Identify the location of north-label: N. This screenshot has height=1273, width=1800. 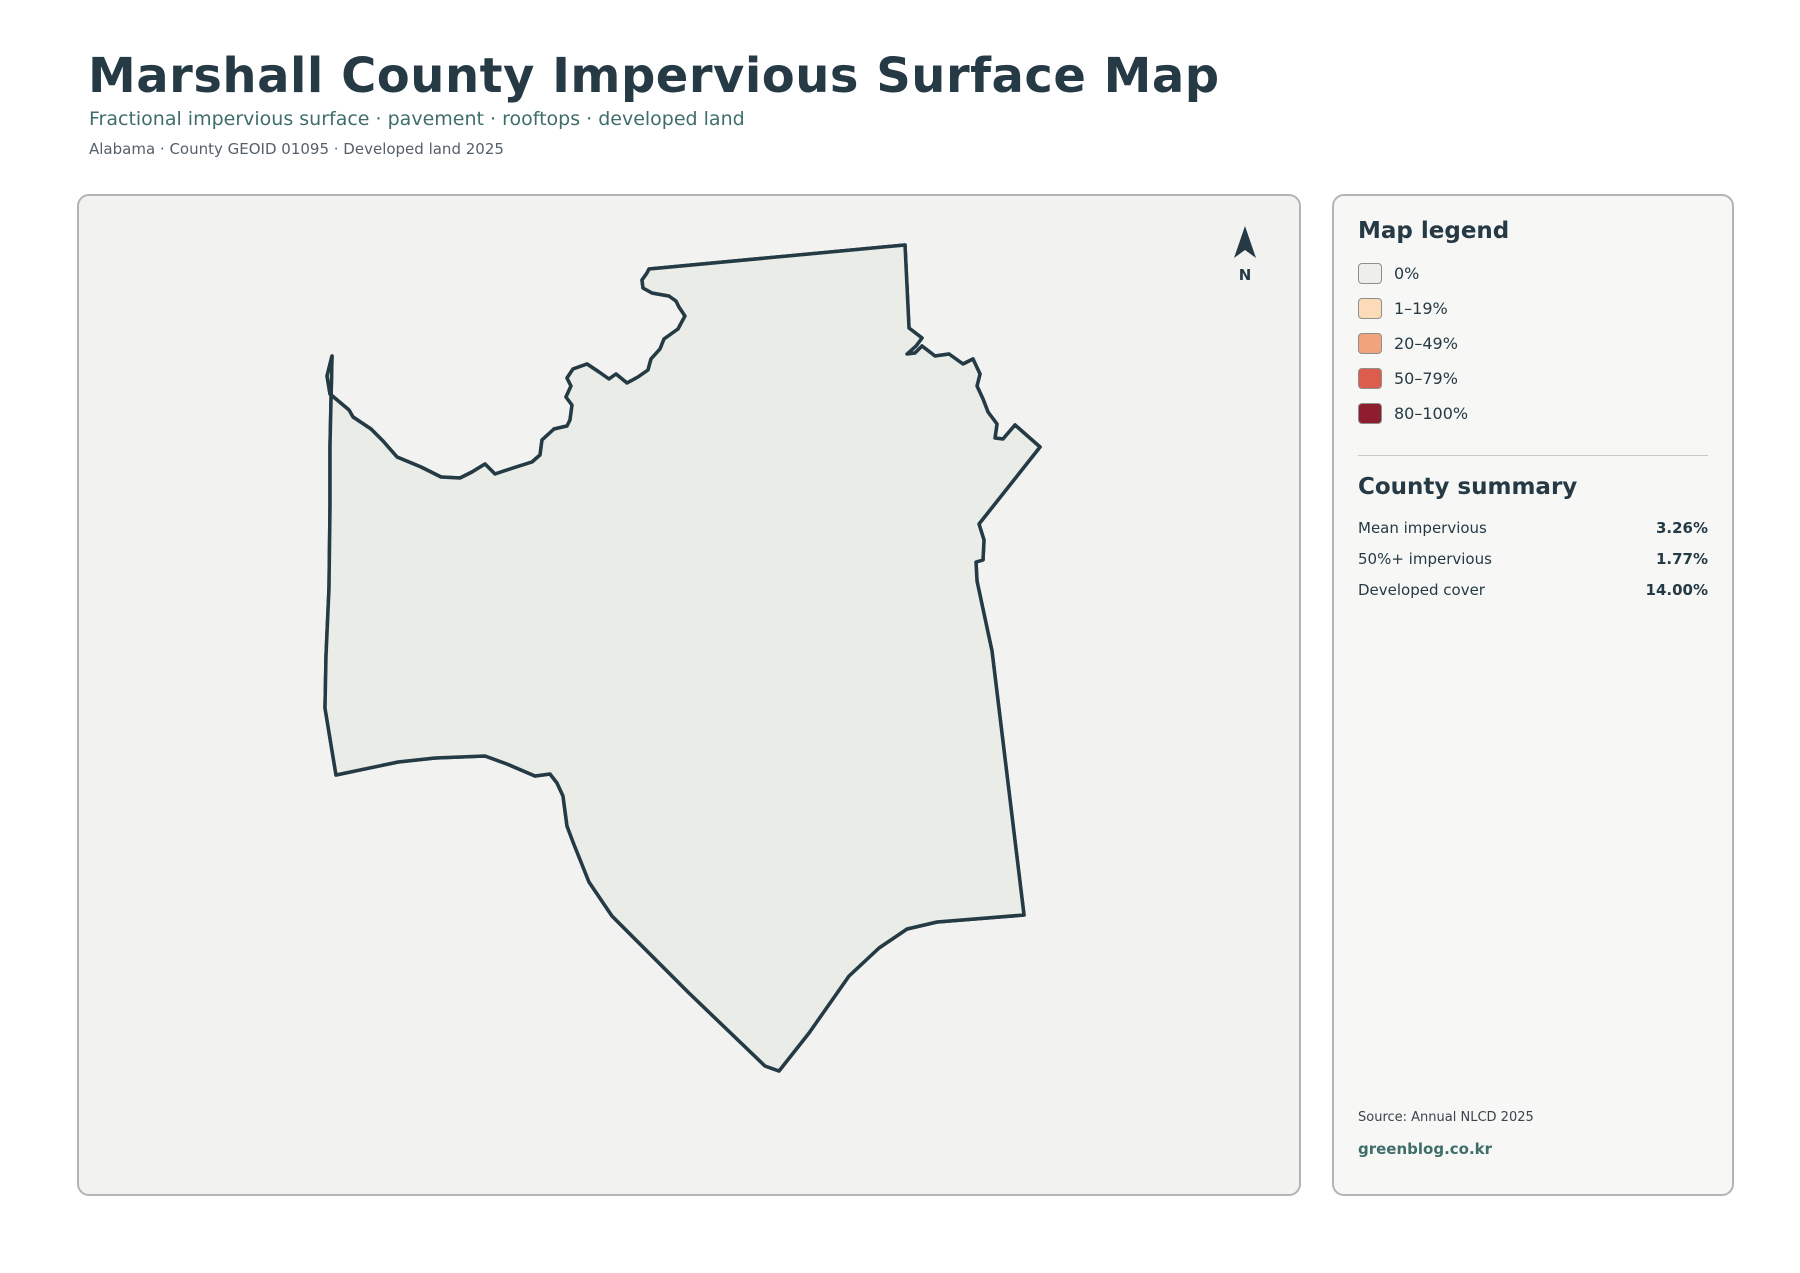
(1245, 275).